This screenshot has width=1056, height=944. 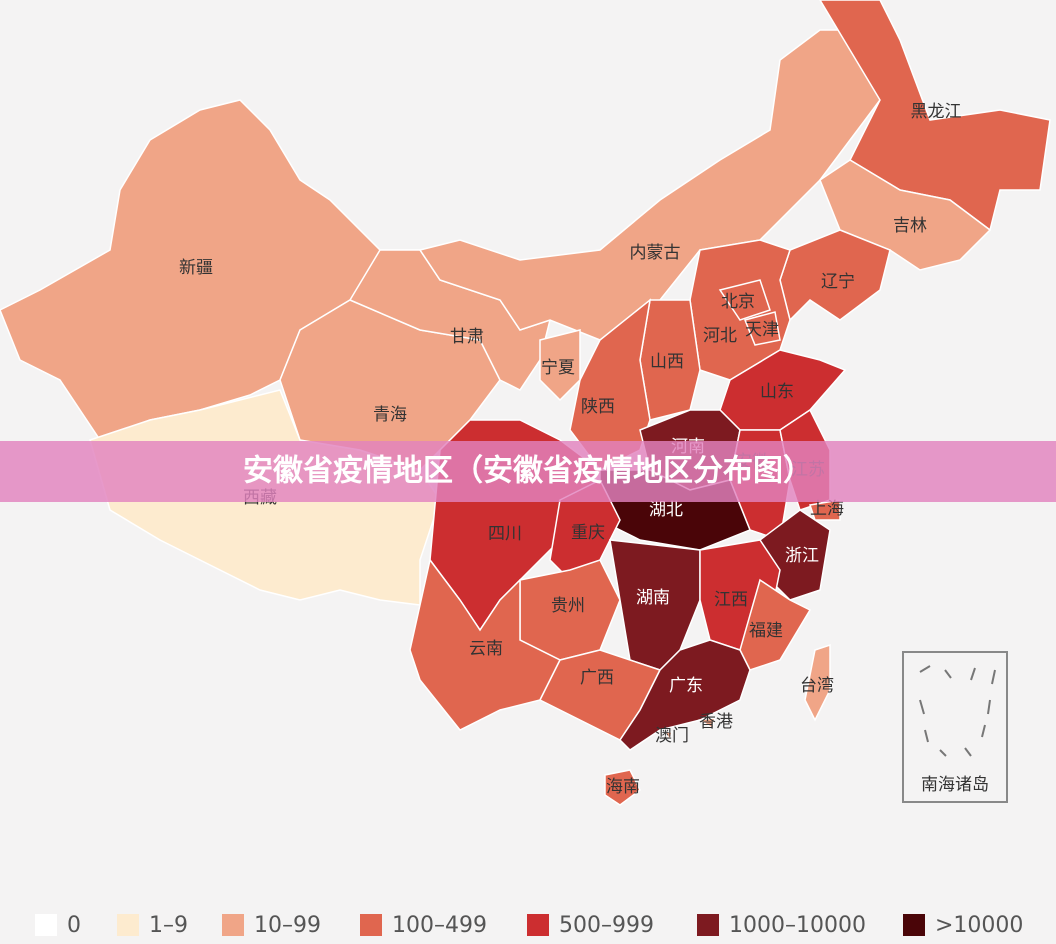 I want to click on province-label: 江西, so click(x=731, y=600).